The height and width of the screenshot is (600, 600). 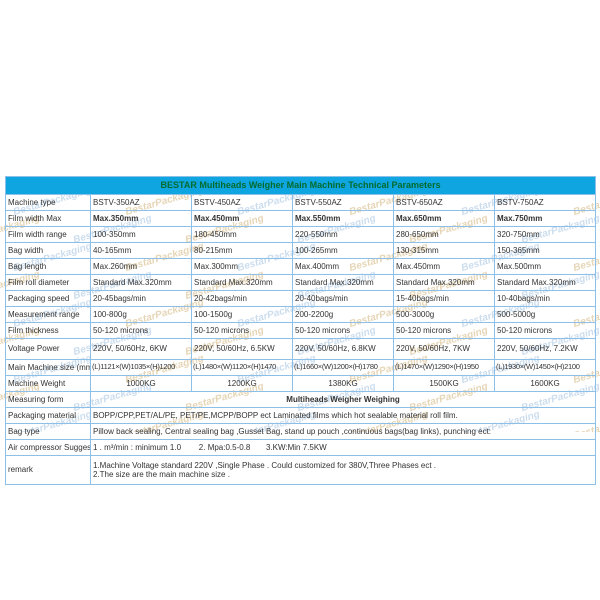 What do you see at coordinates (242, 349) in the screenshot?
I see `cell-value: 220V, 50/60Hz, 6.5KW` at bounding box center [242, 349].